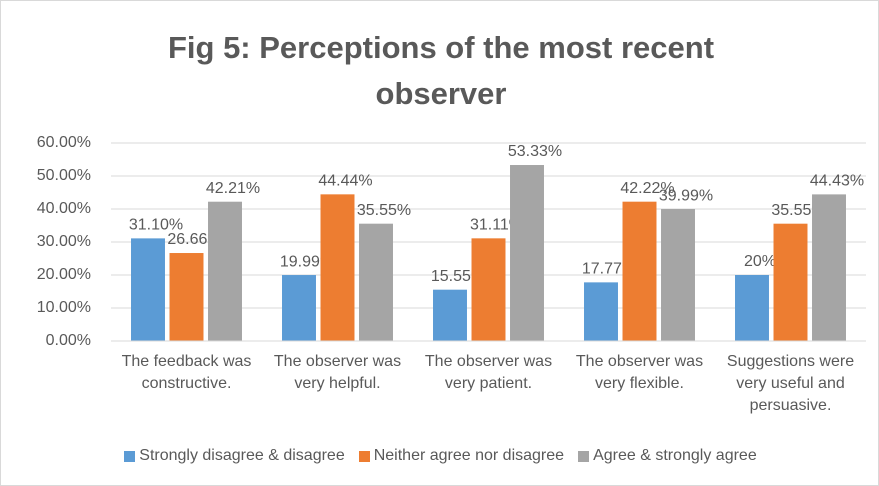 The height and width of the screenshot is (486, 879). I want to click on y-tick-label: 50.00%, so click(64, 175).